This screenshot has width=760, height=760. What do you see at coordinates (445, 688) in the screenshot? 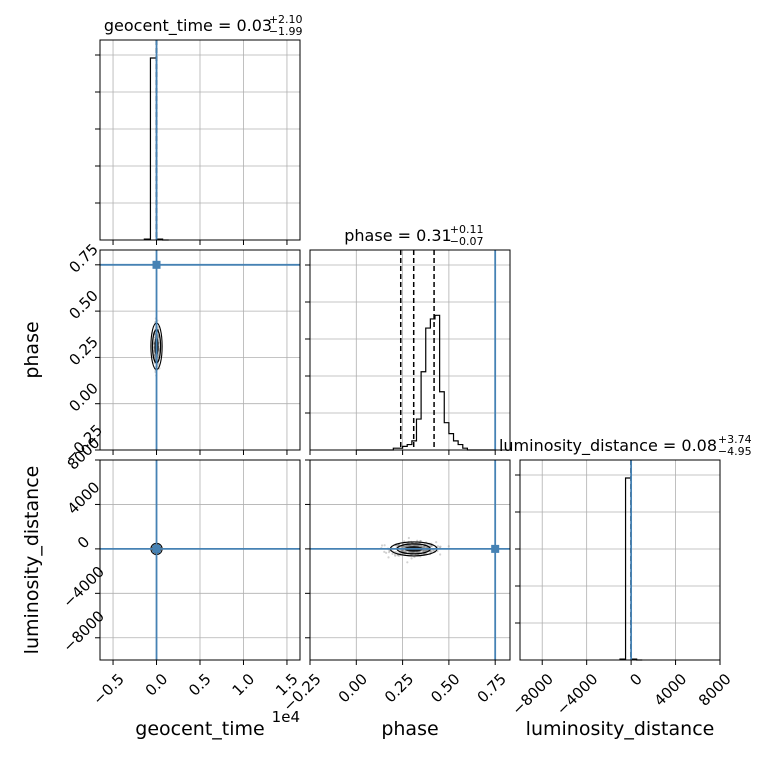
I see `x-tick-label: 0.50` at bounding box center [445, 688].